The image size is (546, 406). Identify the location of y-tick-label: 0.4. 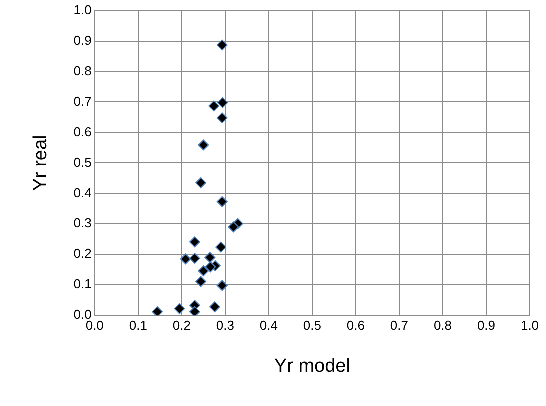
(83, 192).